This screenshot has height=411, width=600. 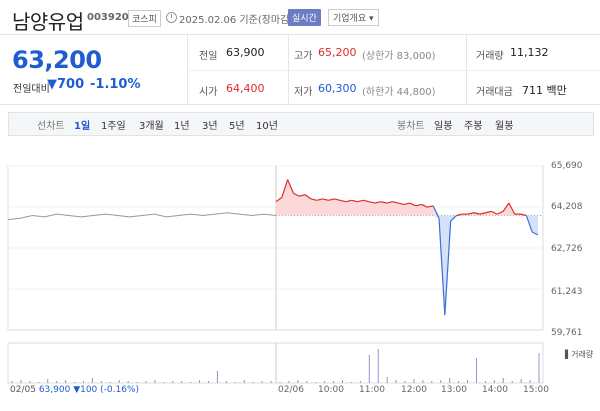 I want to click on change-amount: 700, so click(x=71, y=84).